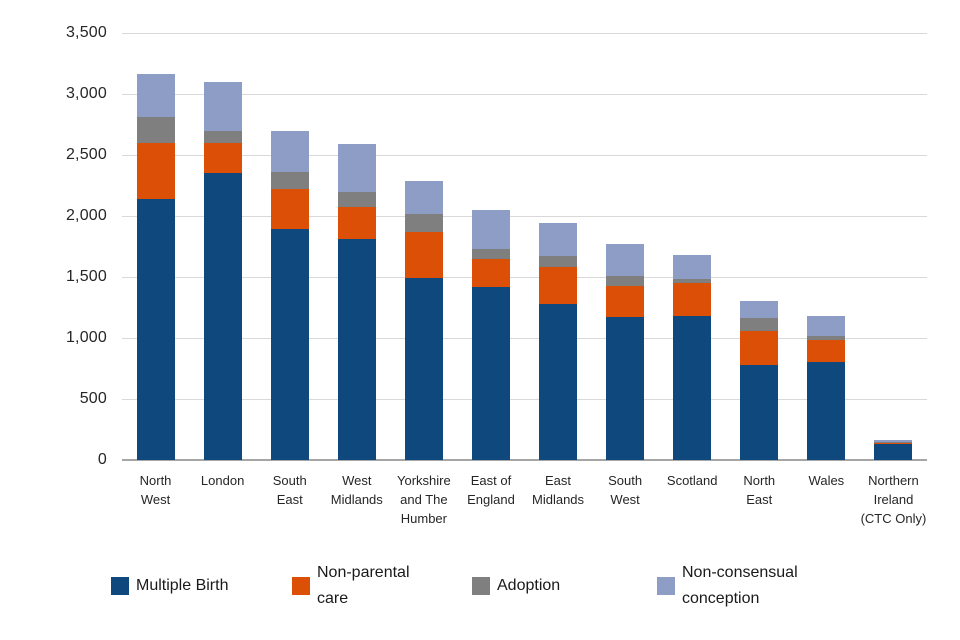 The image size is (960, 640). What do you see at coordinates (625, 388) in the screenshot?
I see `bar-segment-south-west-multiple-birth` at bounding box center [625, 388].